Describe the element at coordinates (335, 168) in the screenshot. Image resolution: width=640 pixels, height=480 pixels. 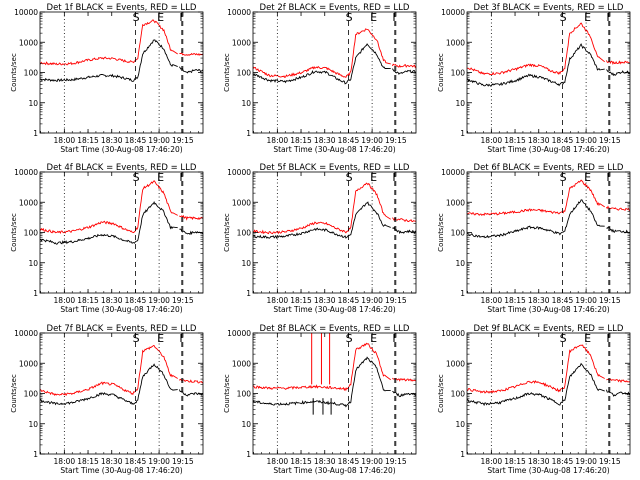
I see `chart-title: Det 5f BLACK = Events, RED = LLD` at that location.